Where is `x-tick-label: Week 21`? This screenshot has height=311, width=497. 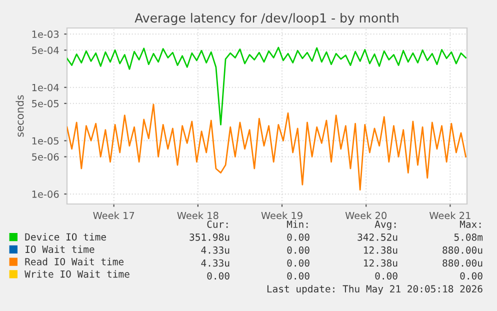
x-tick-label: Week 21 is located at coordinates (449, 216).